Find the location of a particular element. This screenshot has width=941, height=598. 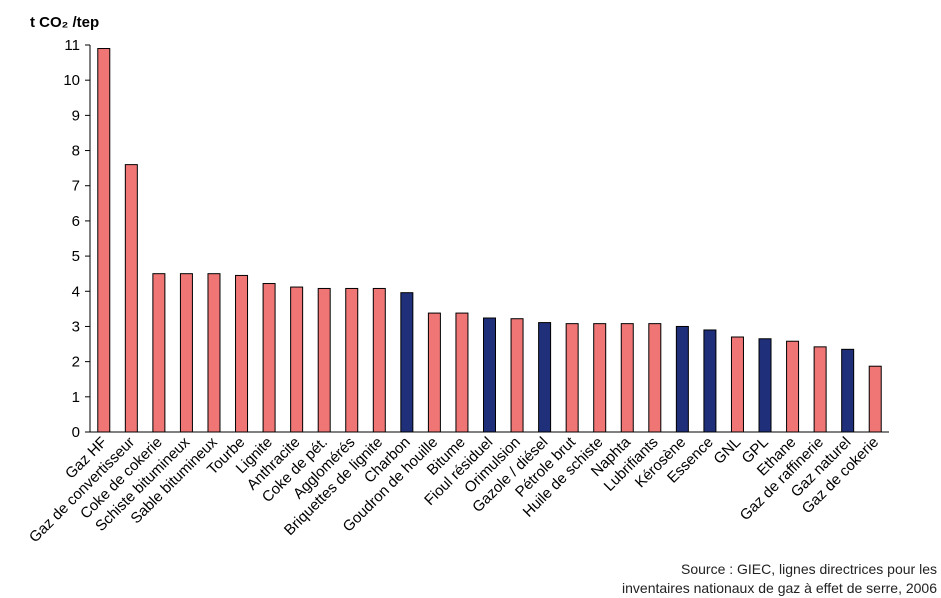

y-tick-label: 4 is located at coordinates (76, 291).